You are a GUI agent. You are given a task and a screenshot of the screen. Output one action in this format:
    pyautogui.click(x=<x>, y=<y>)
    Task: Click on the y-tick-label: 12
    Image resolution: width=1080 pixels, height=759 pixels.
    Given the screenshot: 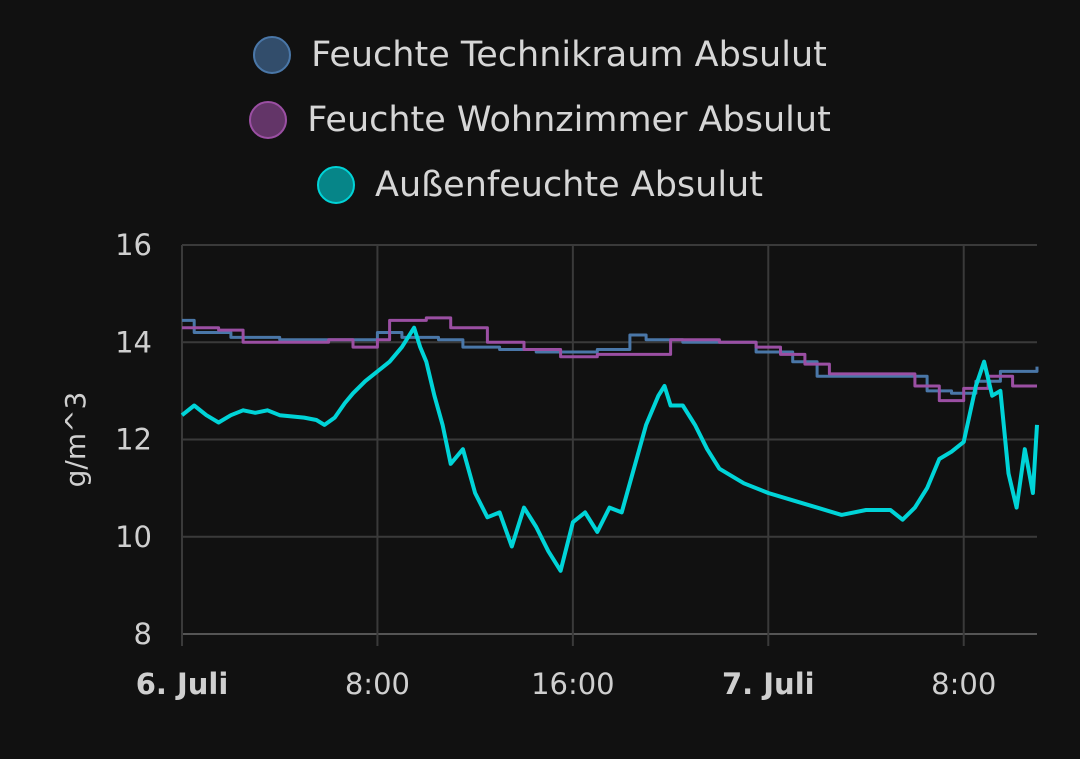 What is the action you would take?
    pyautogui.click(x=133, y=440)
    